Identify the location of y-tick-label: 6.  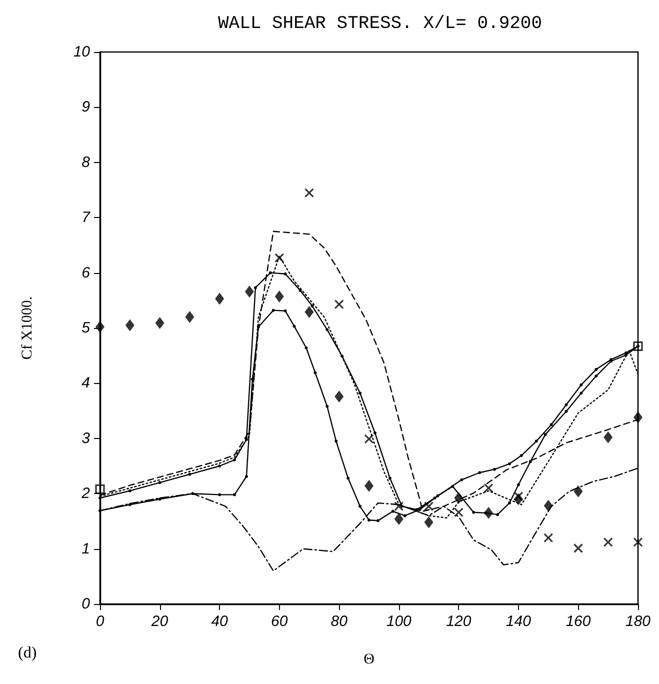
(86, 273).